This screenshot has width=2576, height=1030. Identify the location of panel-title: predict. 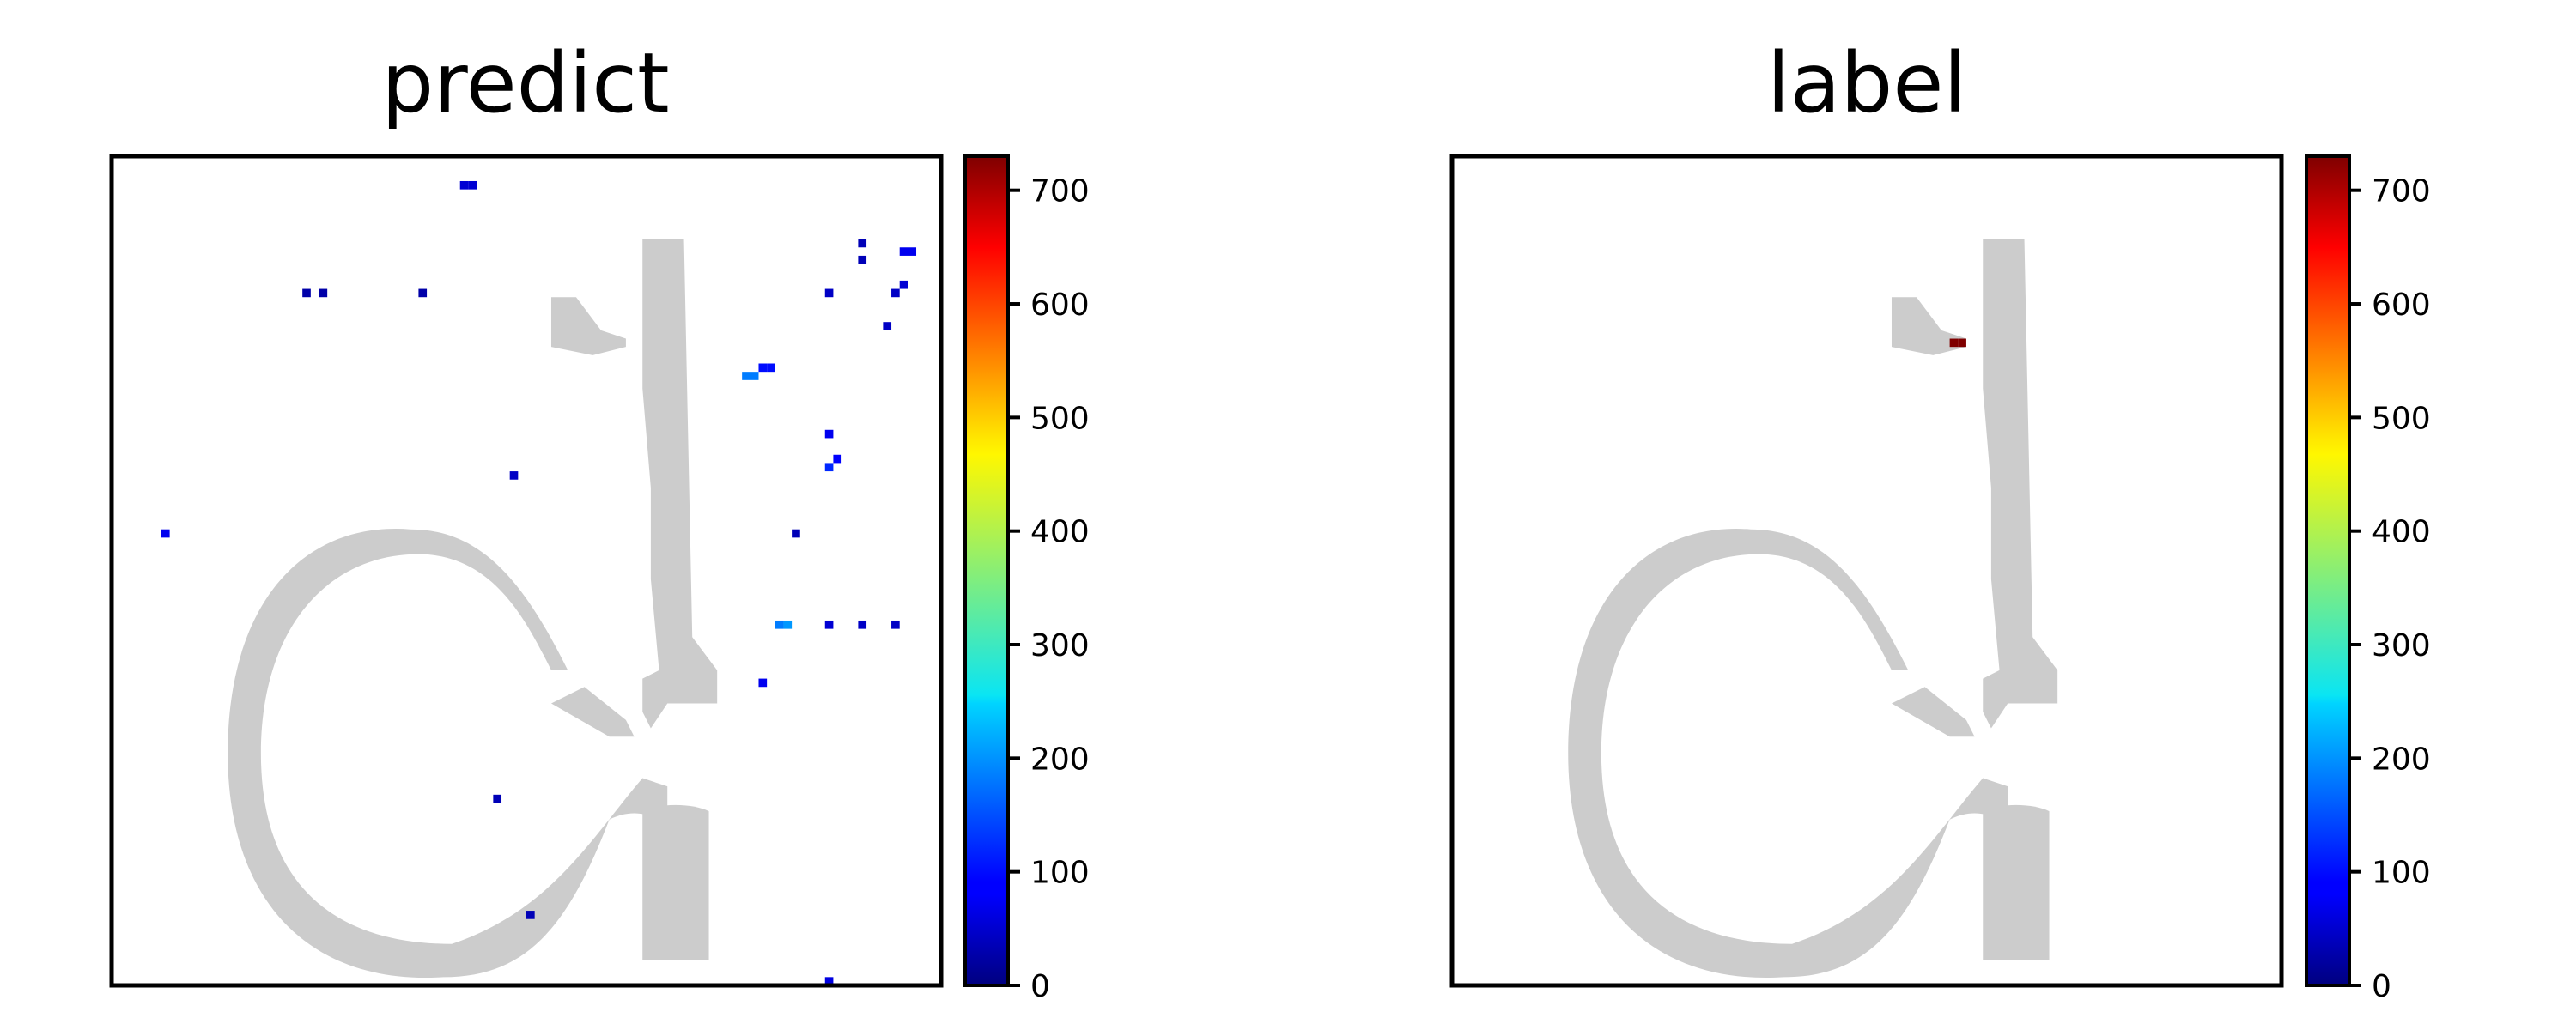
(525, 83).